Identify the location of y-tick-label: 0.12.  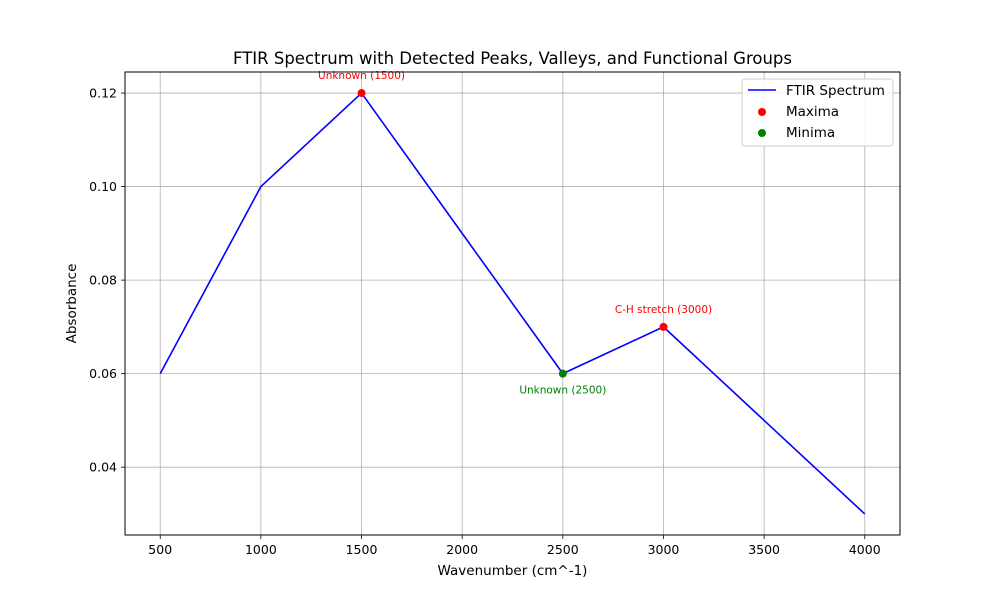
(103, 93).